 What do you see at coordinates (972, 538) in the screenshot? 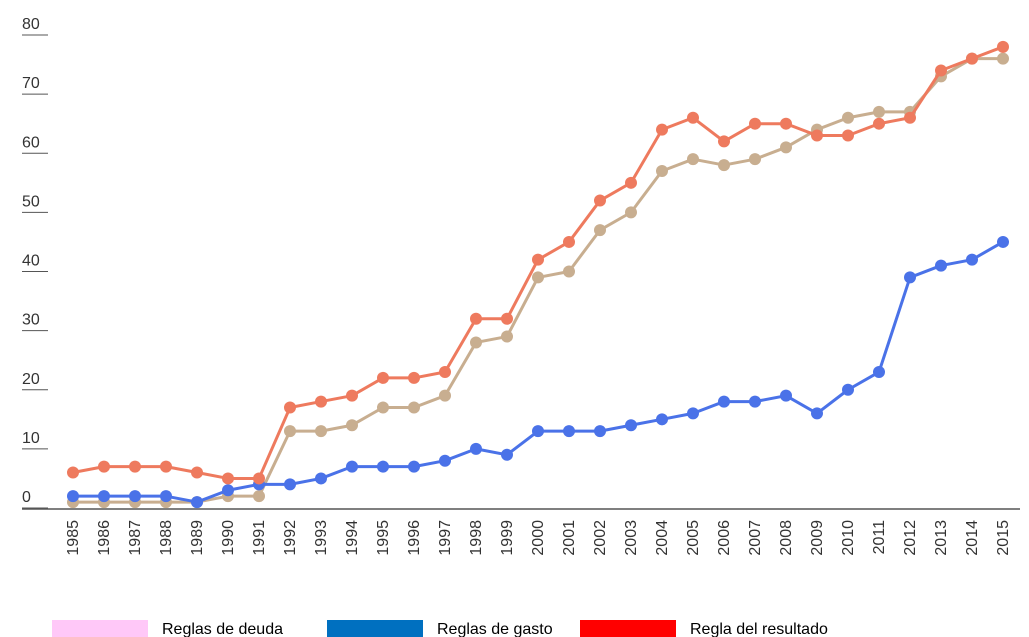
I see `x-tick-label: 2014` at bounding box center [972, 538].